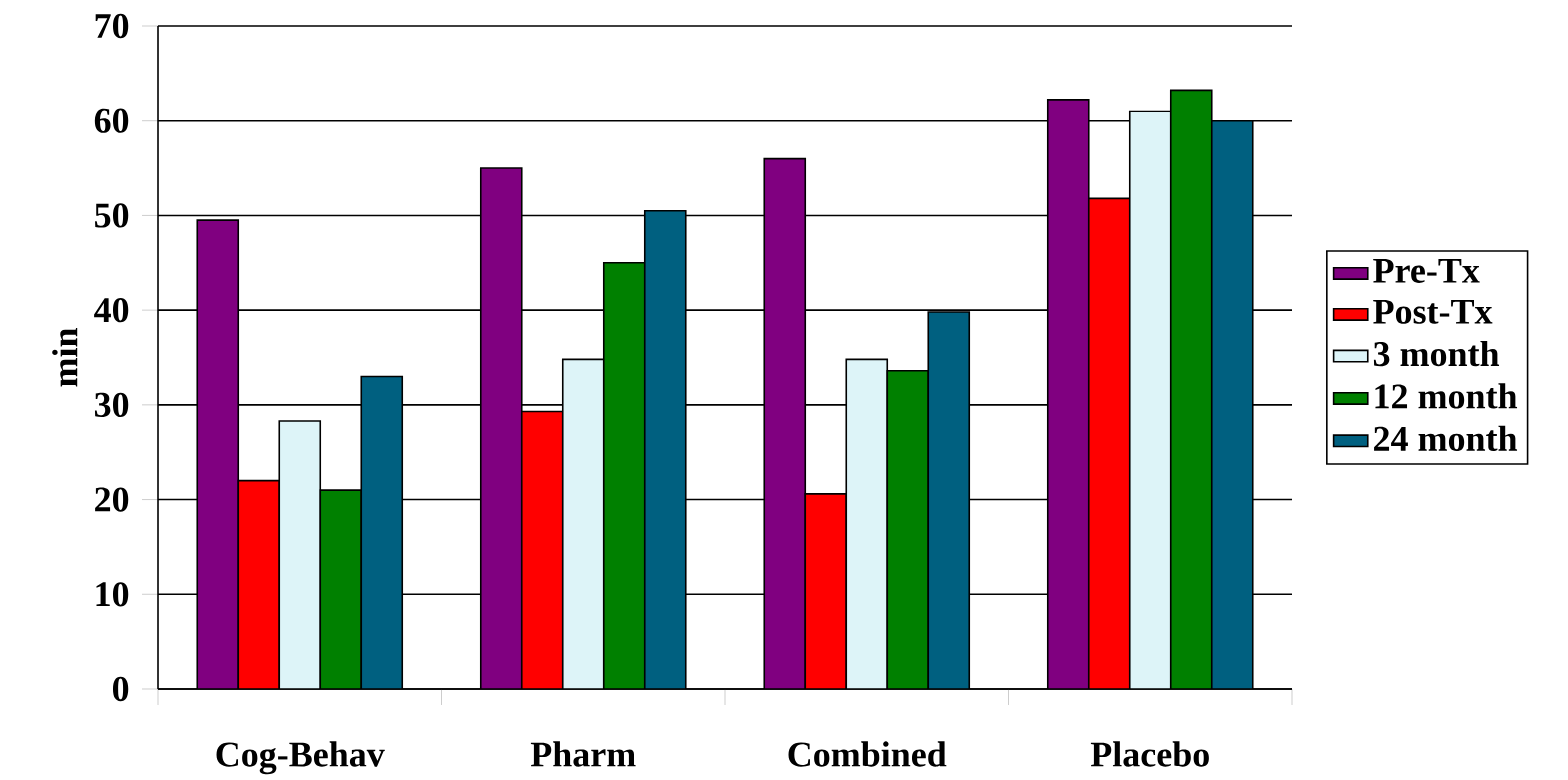 The image size is (1568, 780). I want to click on x-tick-label: Pharm, so click(583, 754).